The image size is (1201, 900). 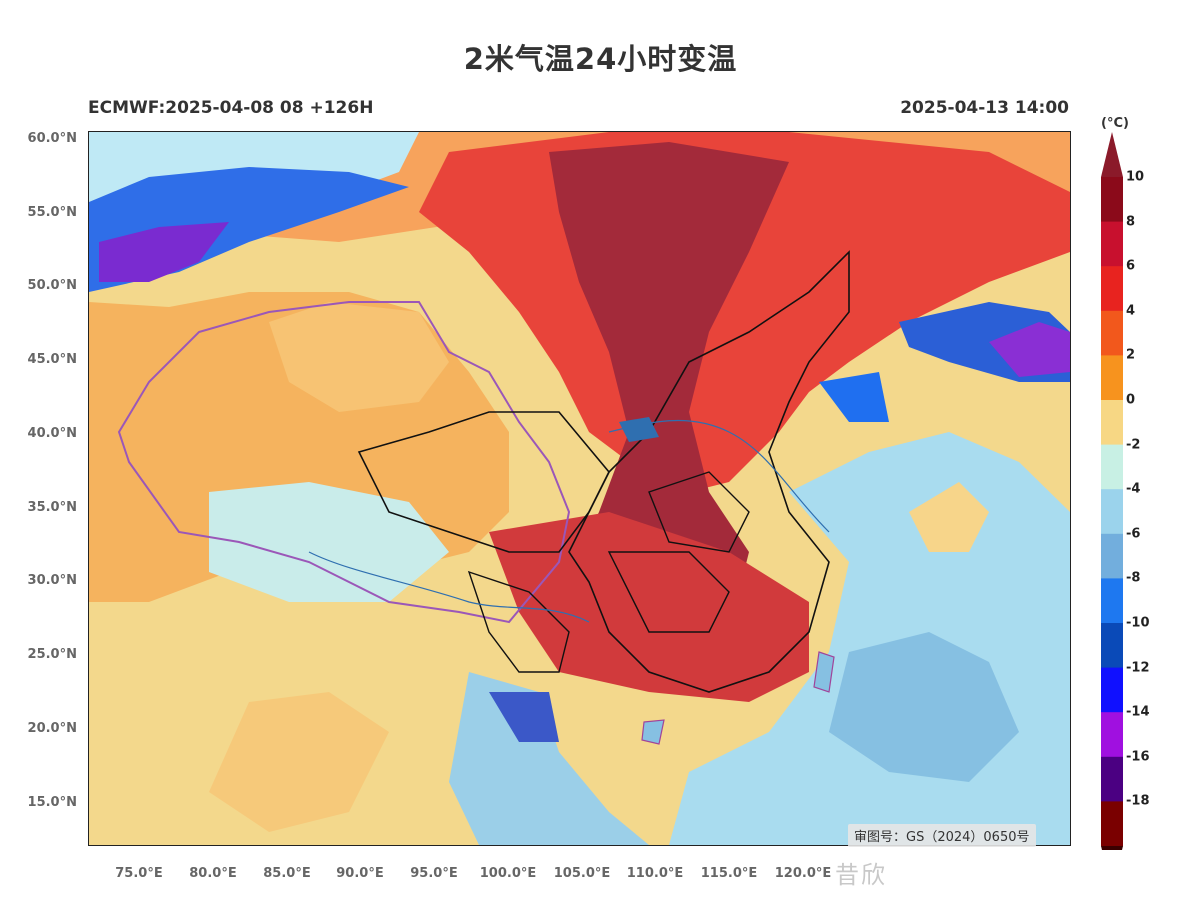 I want to click on colorbar-tick-label: -6, so click(x=1133, y=534).